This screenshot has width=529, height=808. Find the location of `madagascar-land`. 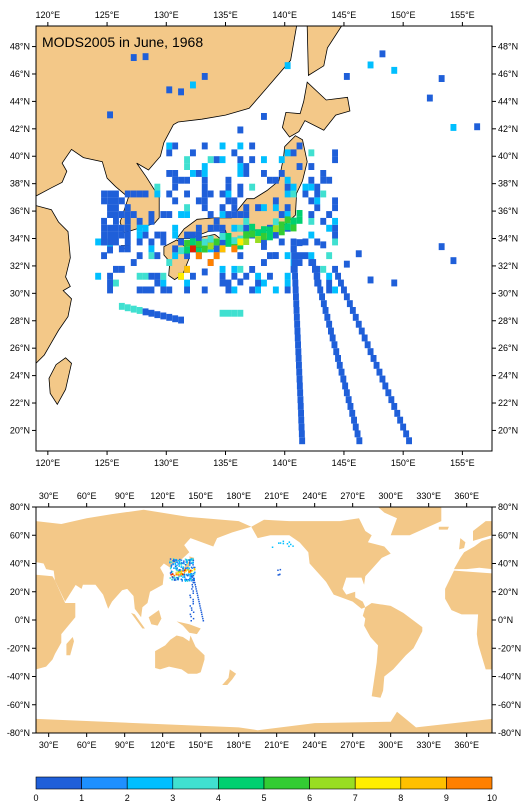

madagascar-land is located at coordinates (70, 646).